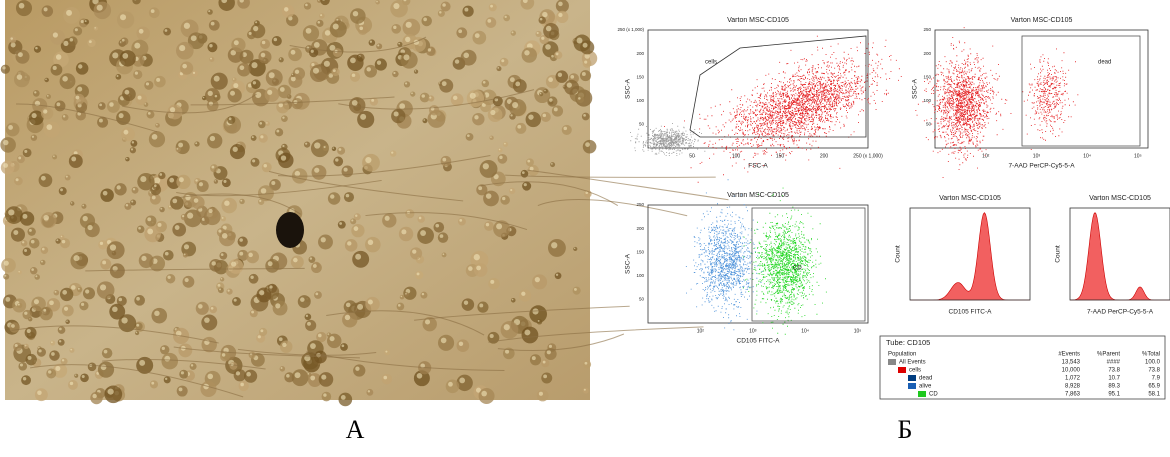 The image size is (1170, 457). I want to click on x-tick-label: 10², so click(701, 331).